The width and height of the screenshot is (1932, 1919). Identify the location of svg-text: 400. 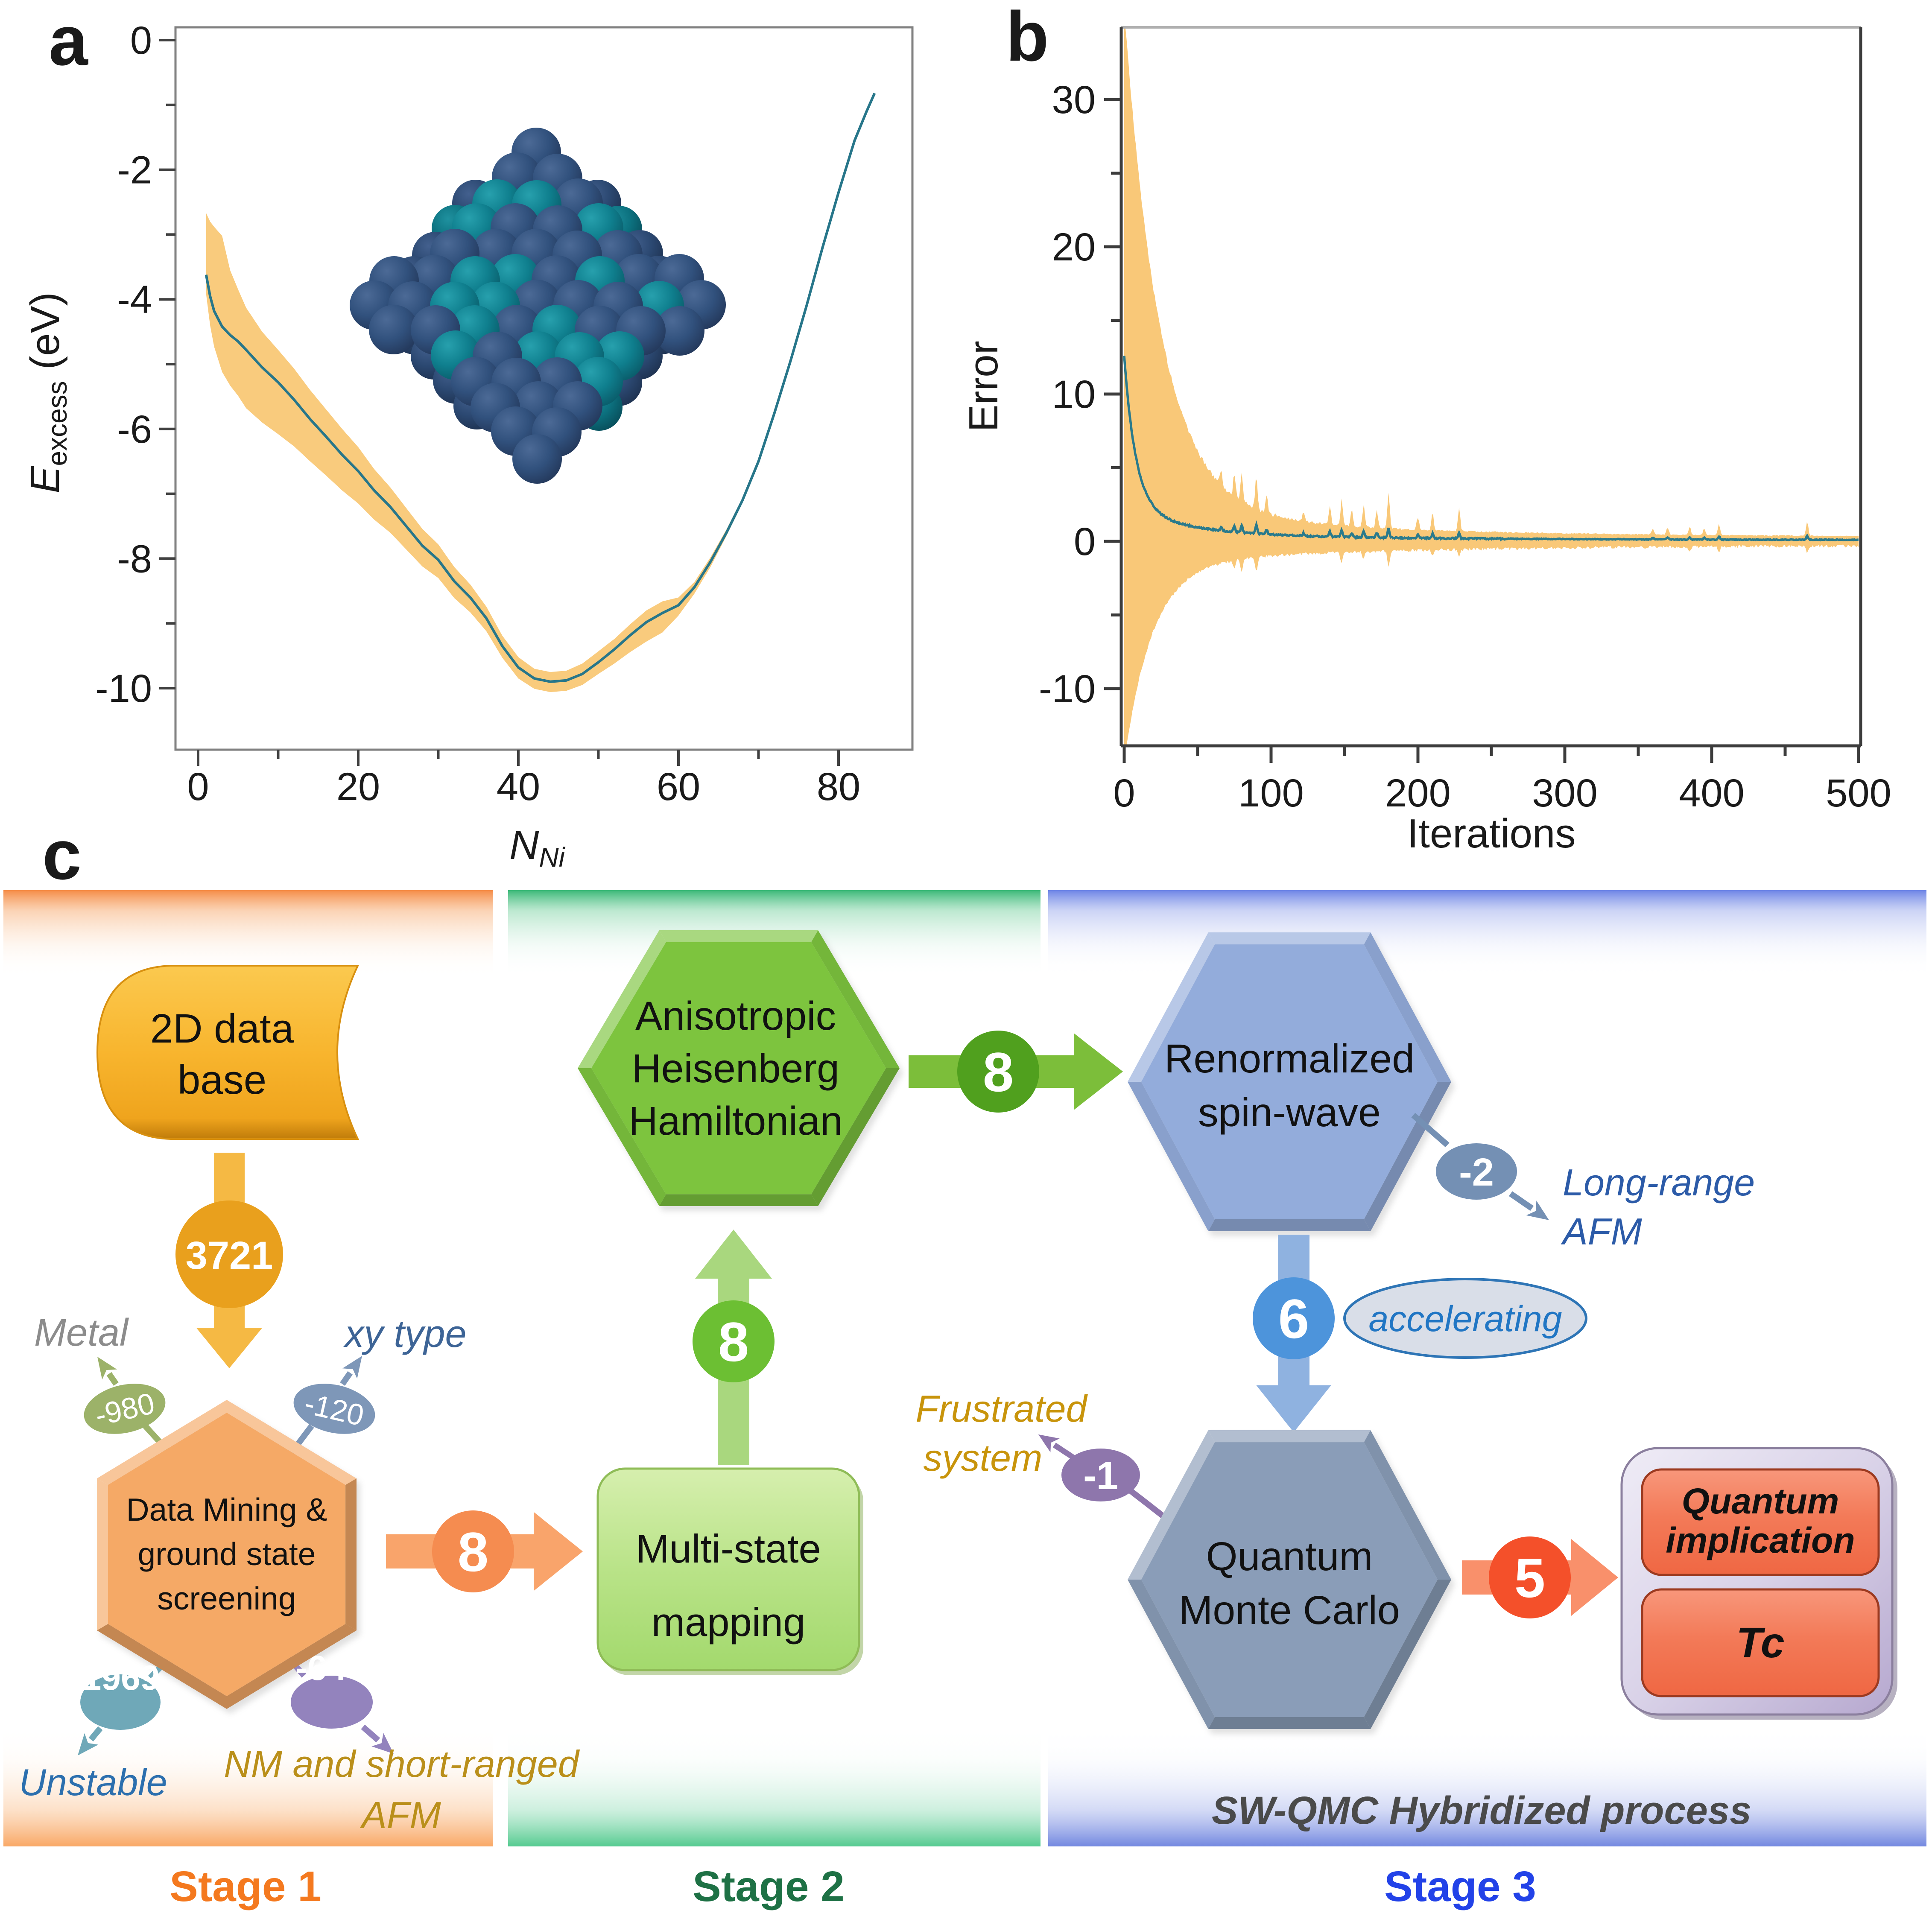
(1712, 793).